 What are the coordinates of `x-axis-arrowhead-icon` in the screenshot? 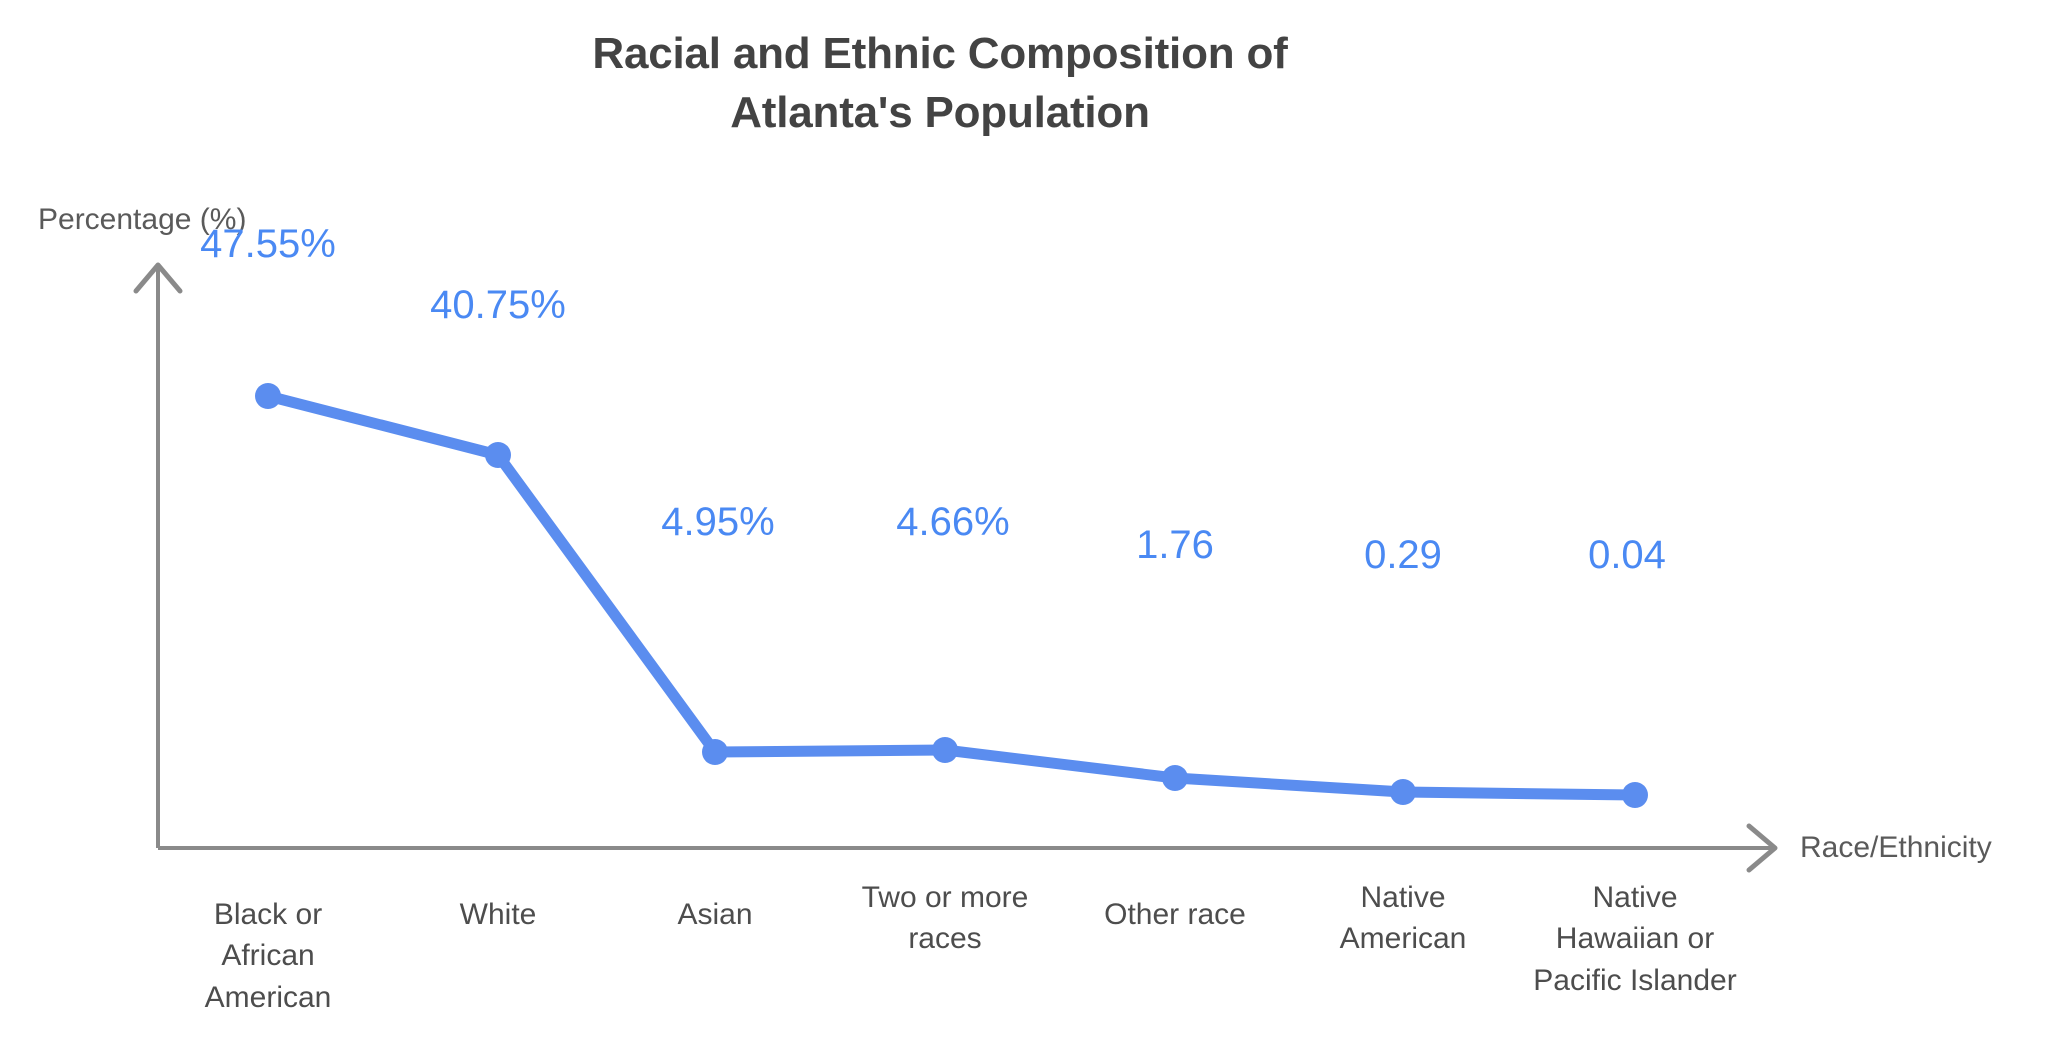 It's located at (1762, 848).